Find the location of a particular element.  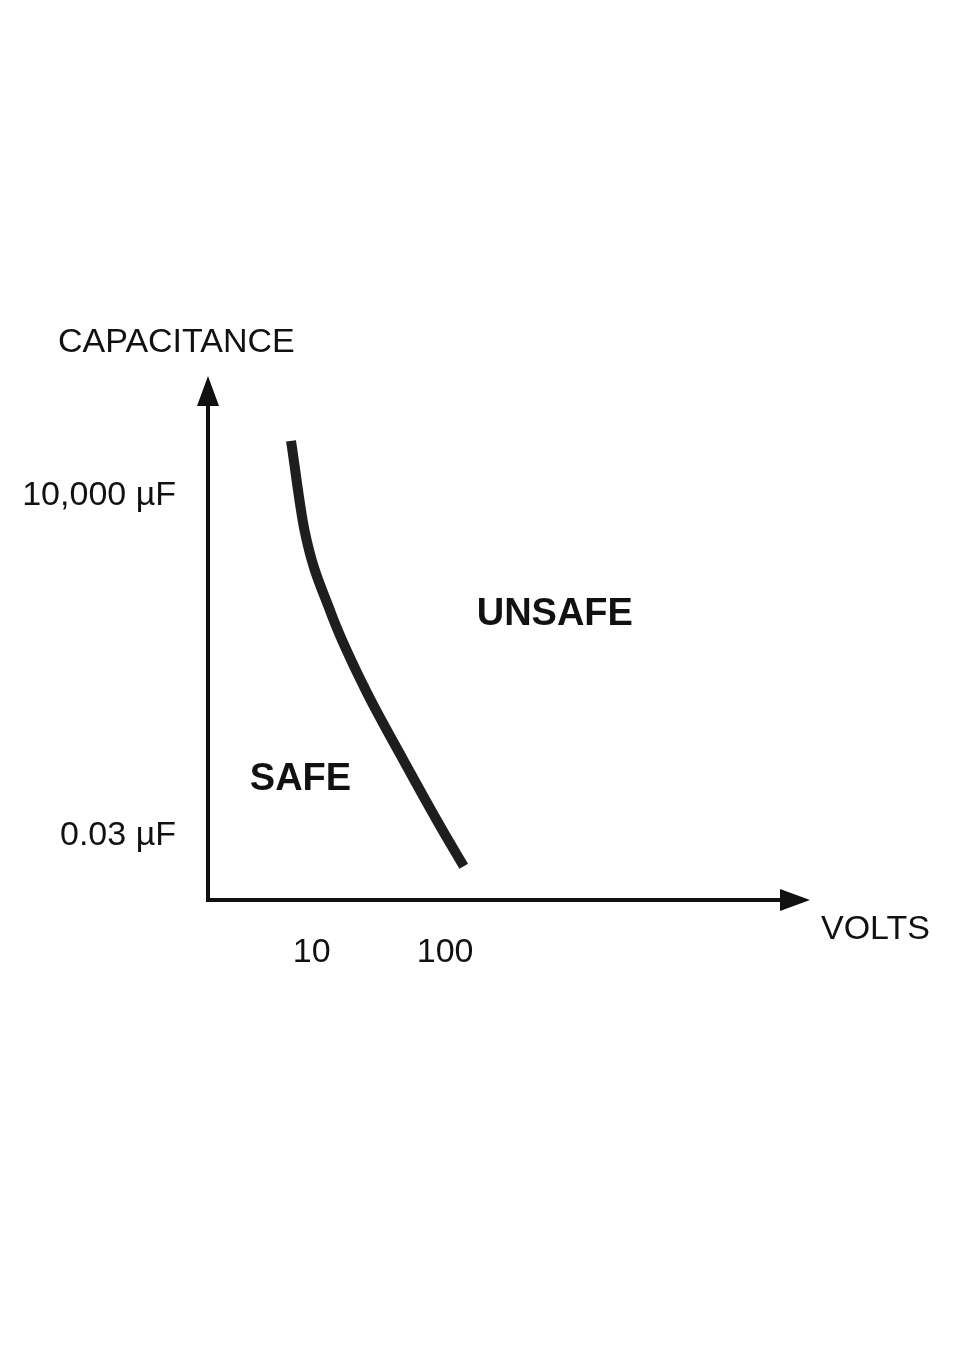

x-tick-label: 100 is located at coordinates (445, 949).